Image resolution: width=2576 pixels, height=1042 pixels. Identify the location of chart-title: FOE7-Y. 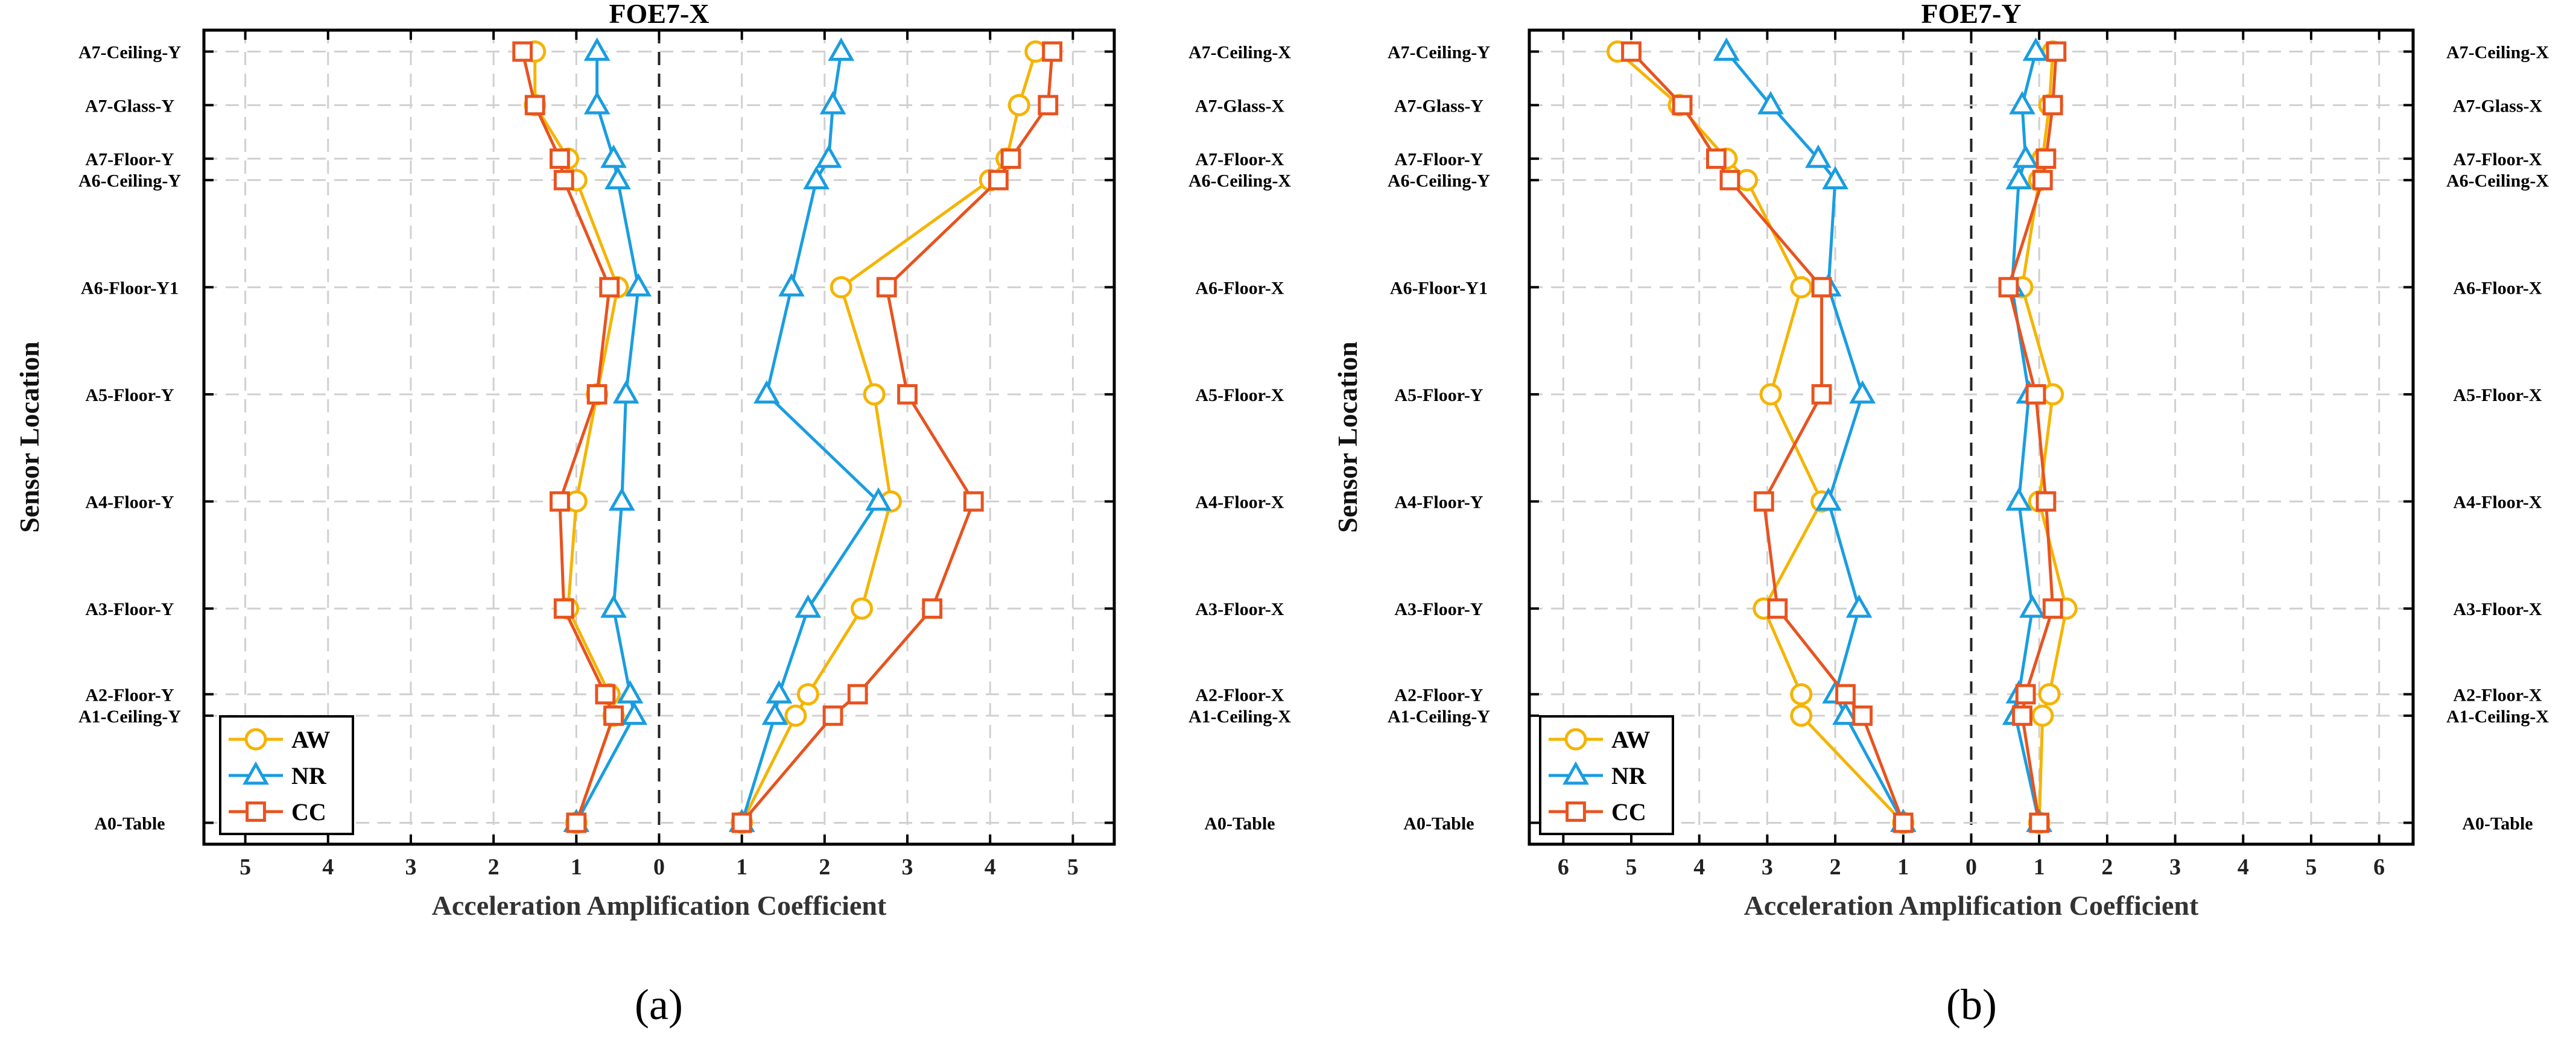
(1971, 14).